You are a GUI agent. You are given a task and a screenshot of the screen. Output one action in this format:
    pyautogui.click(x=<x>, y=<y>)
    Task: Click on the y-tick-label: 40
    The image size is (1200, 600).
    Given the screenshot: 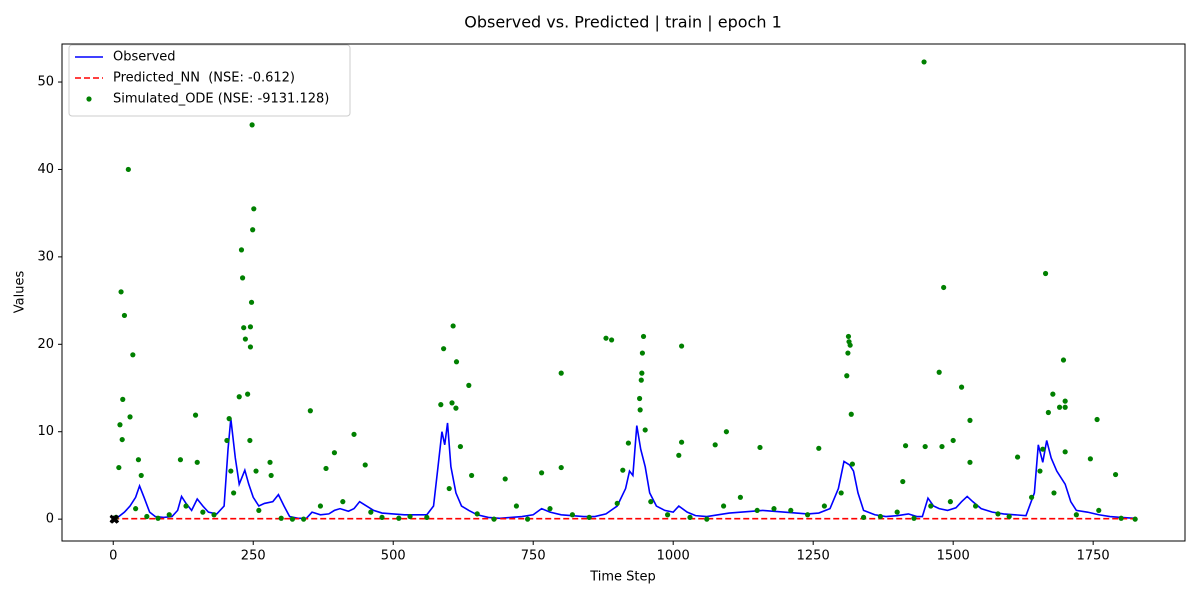 What is the action you would take?
    pyautogui.click(x=45, y=169)
    